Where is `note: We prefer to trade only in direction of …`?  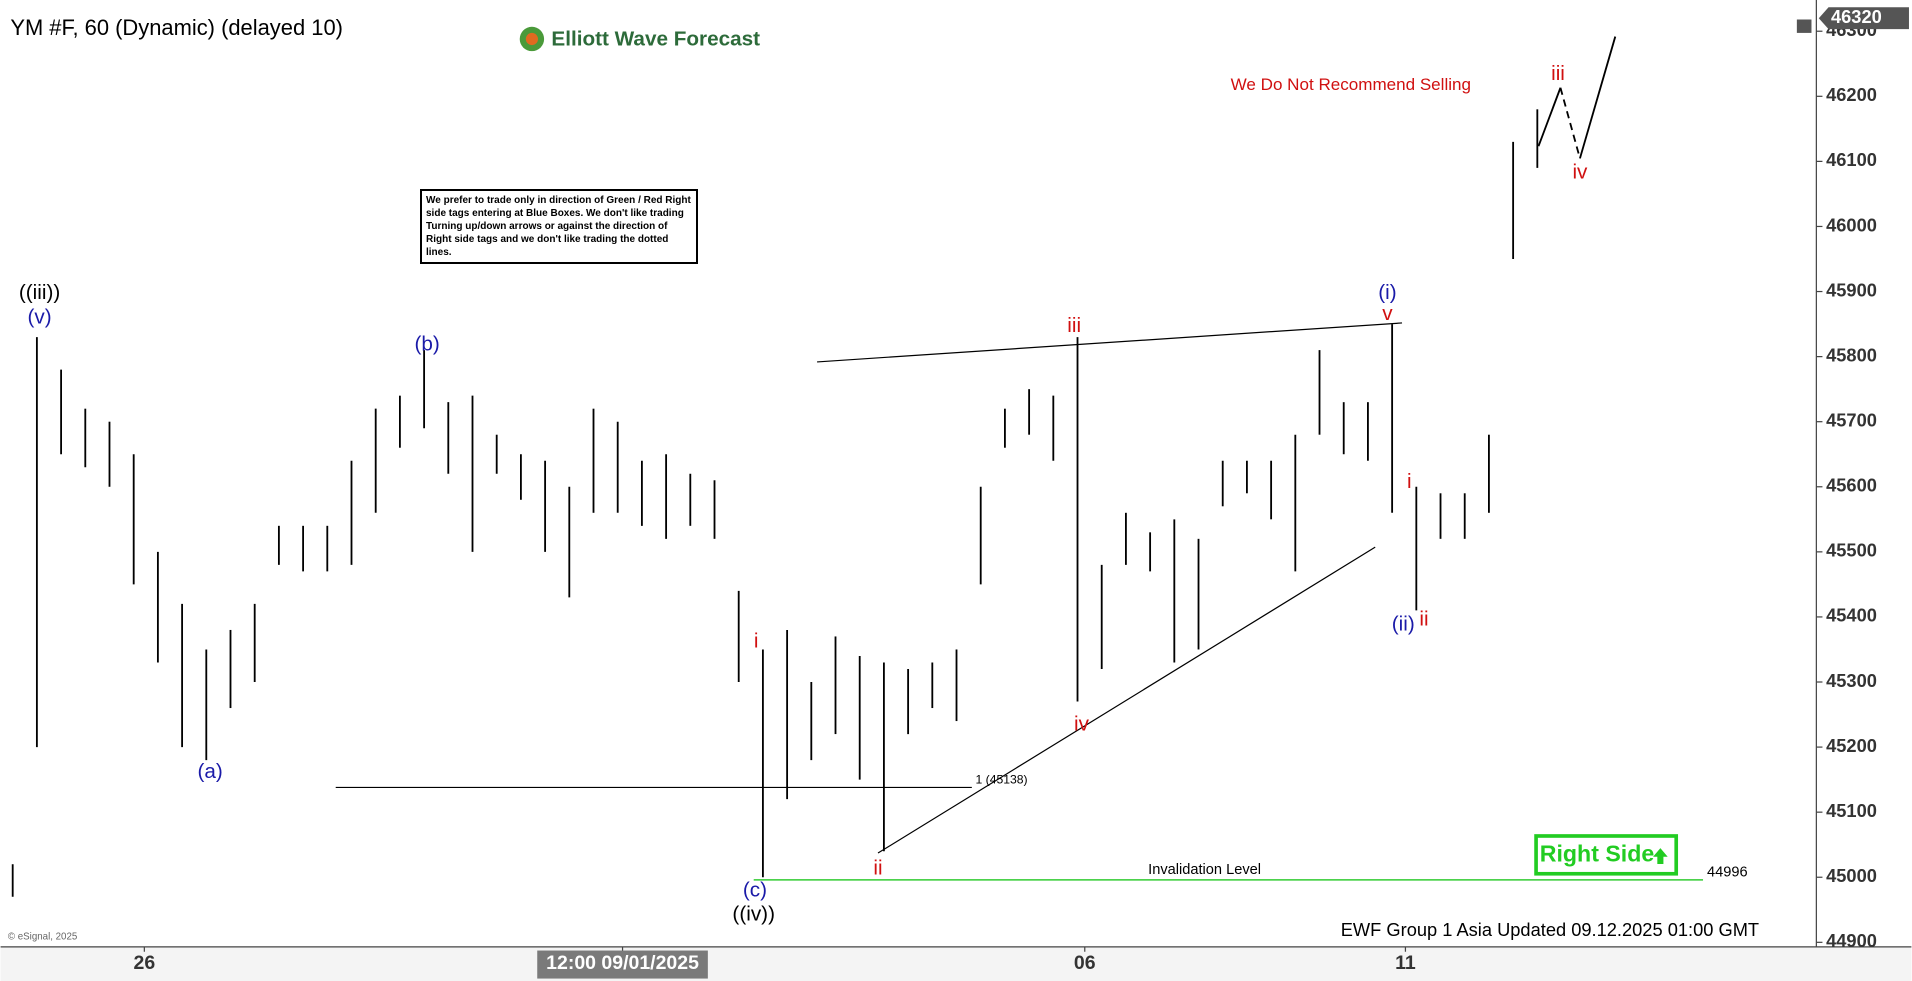 note: We prefer to trade only in direction of … is located at coordinates (559, 226).